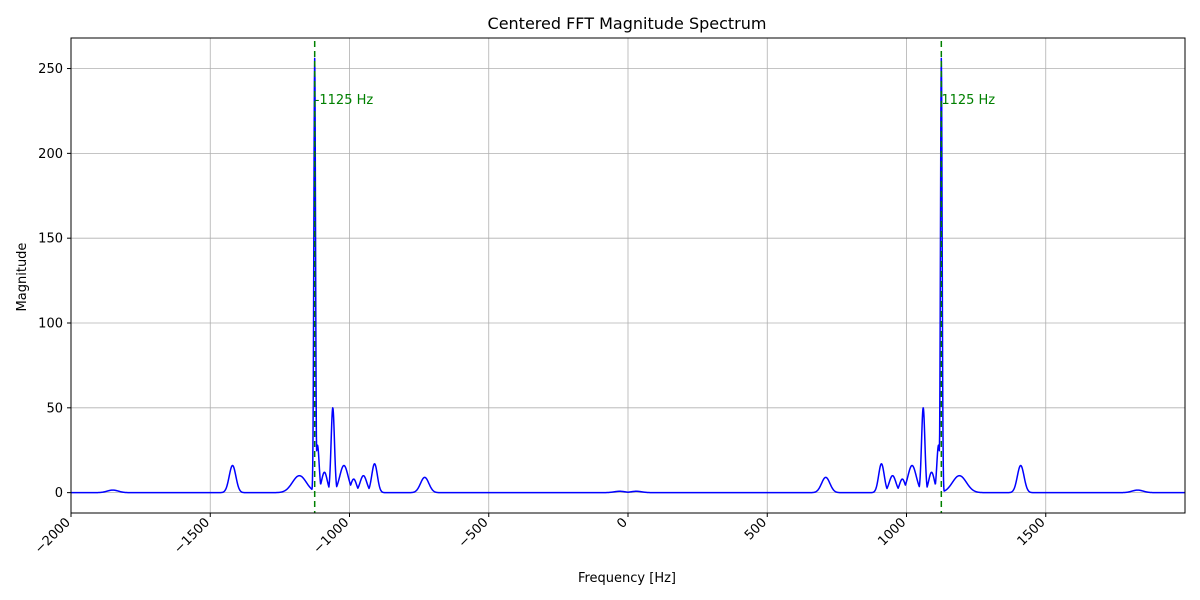 This screenshot has height=600, width=1200. What do you see at coordinates (627, 578) in the screenshot?
I see `x-axis-label: Frequency [Hz]` at bounding box center [627, 578].